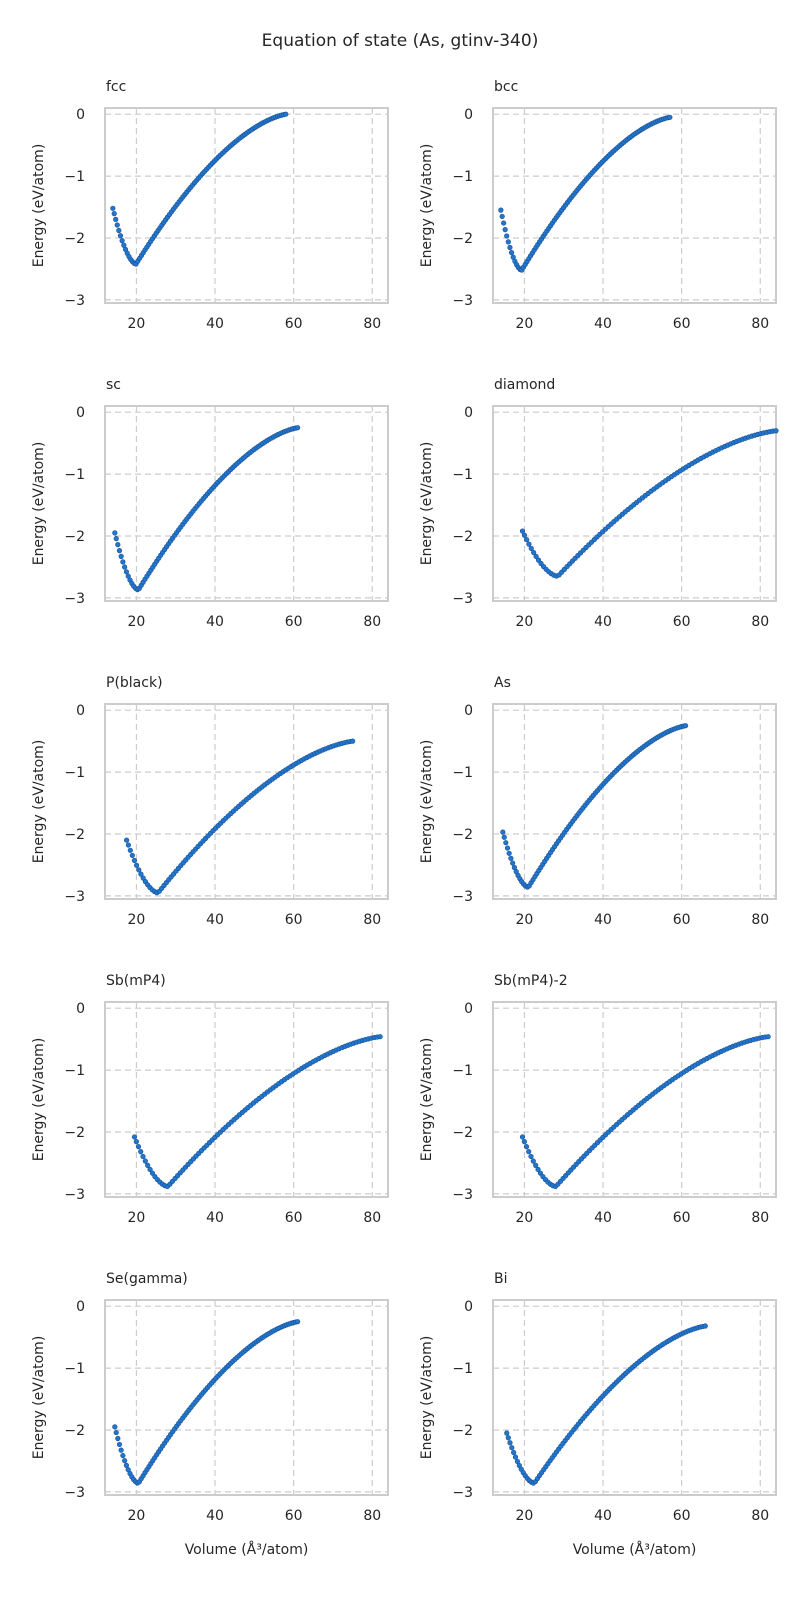 The width and height of the screenshot is (800, 1600). Describe the element at coordinates (501, 1279) in the screenshot. I see `panel-title: Bi` at that location.